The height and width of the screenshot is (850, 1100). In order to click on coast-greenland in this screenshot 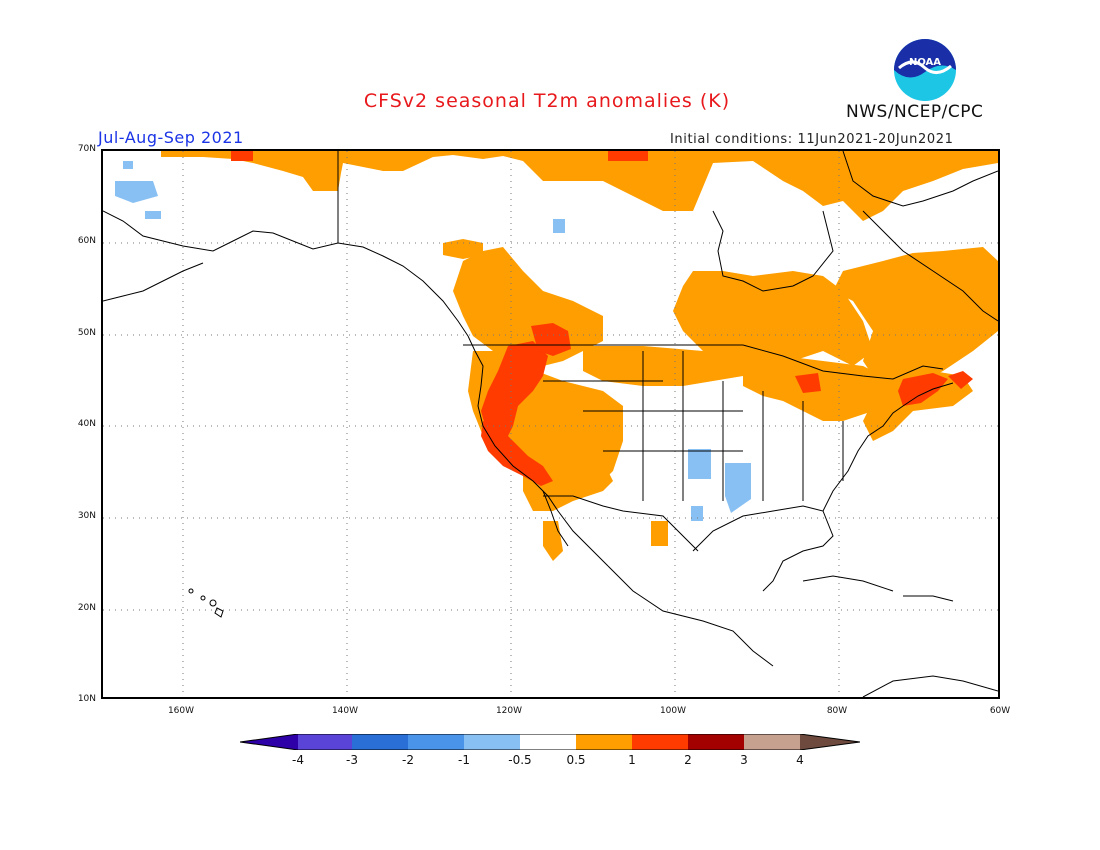, I will do `click(920, 179)`.